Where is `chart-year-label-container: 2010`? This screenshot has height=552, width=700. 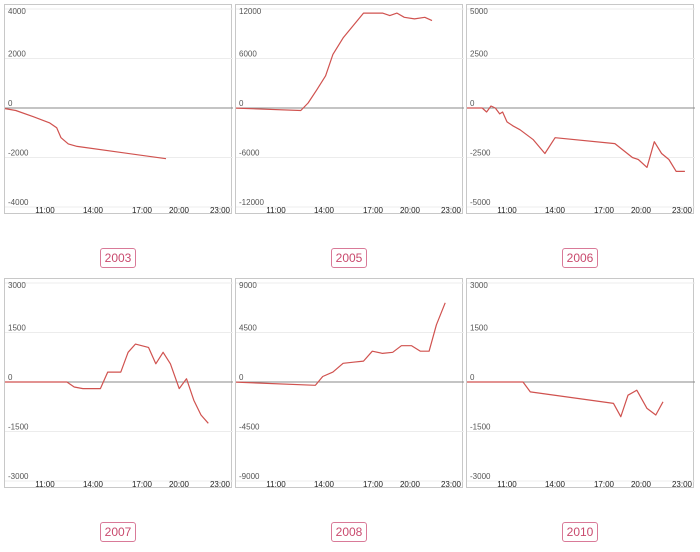
chart-year-label-container: 2010 is located at coordinates (580, 532).